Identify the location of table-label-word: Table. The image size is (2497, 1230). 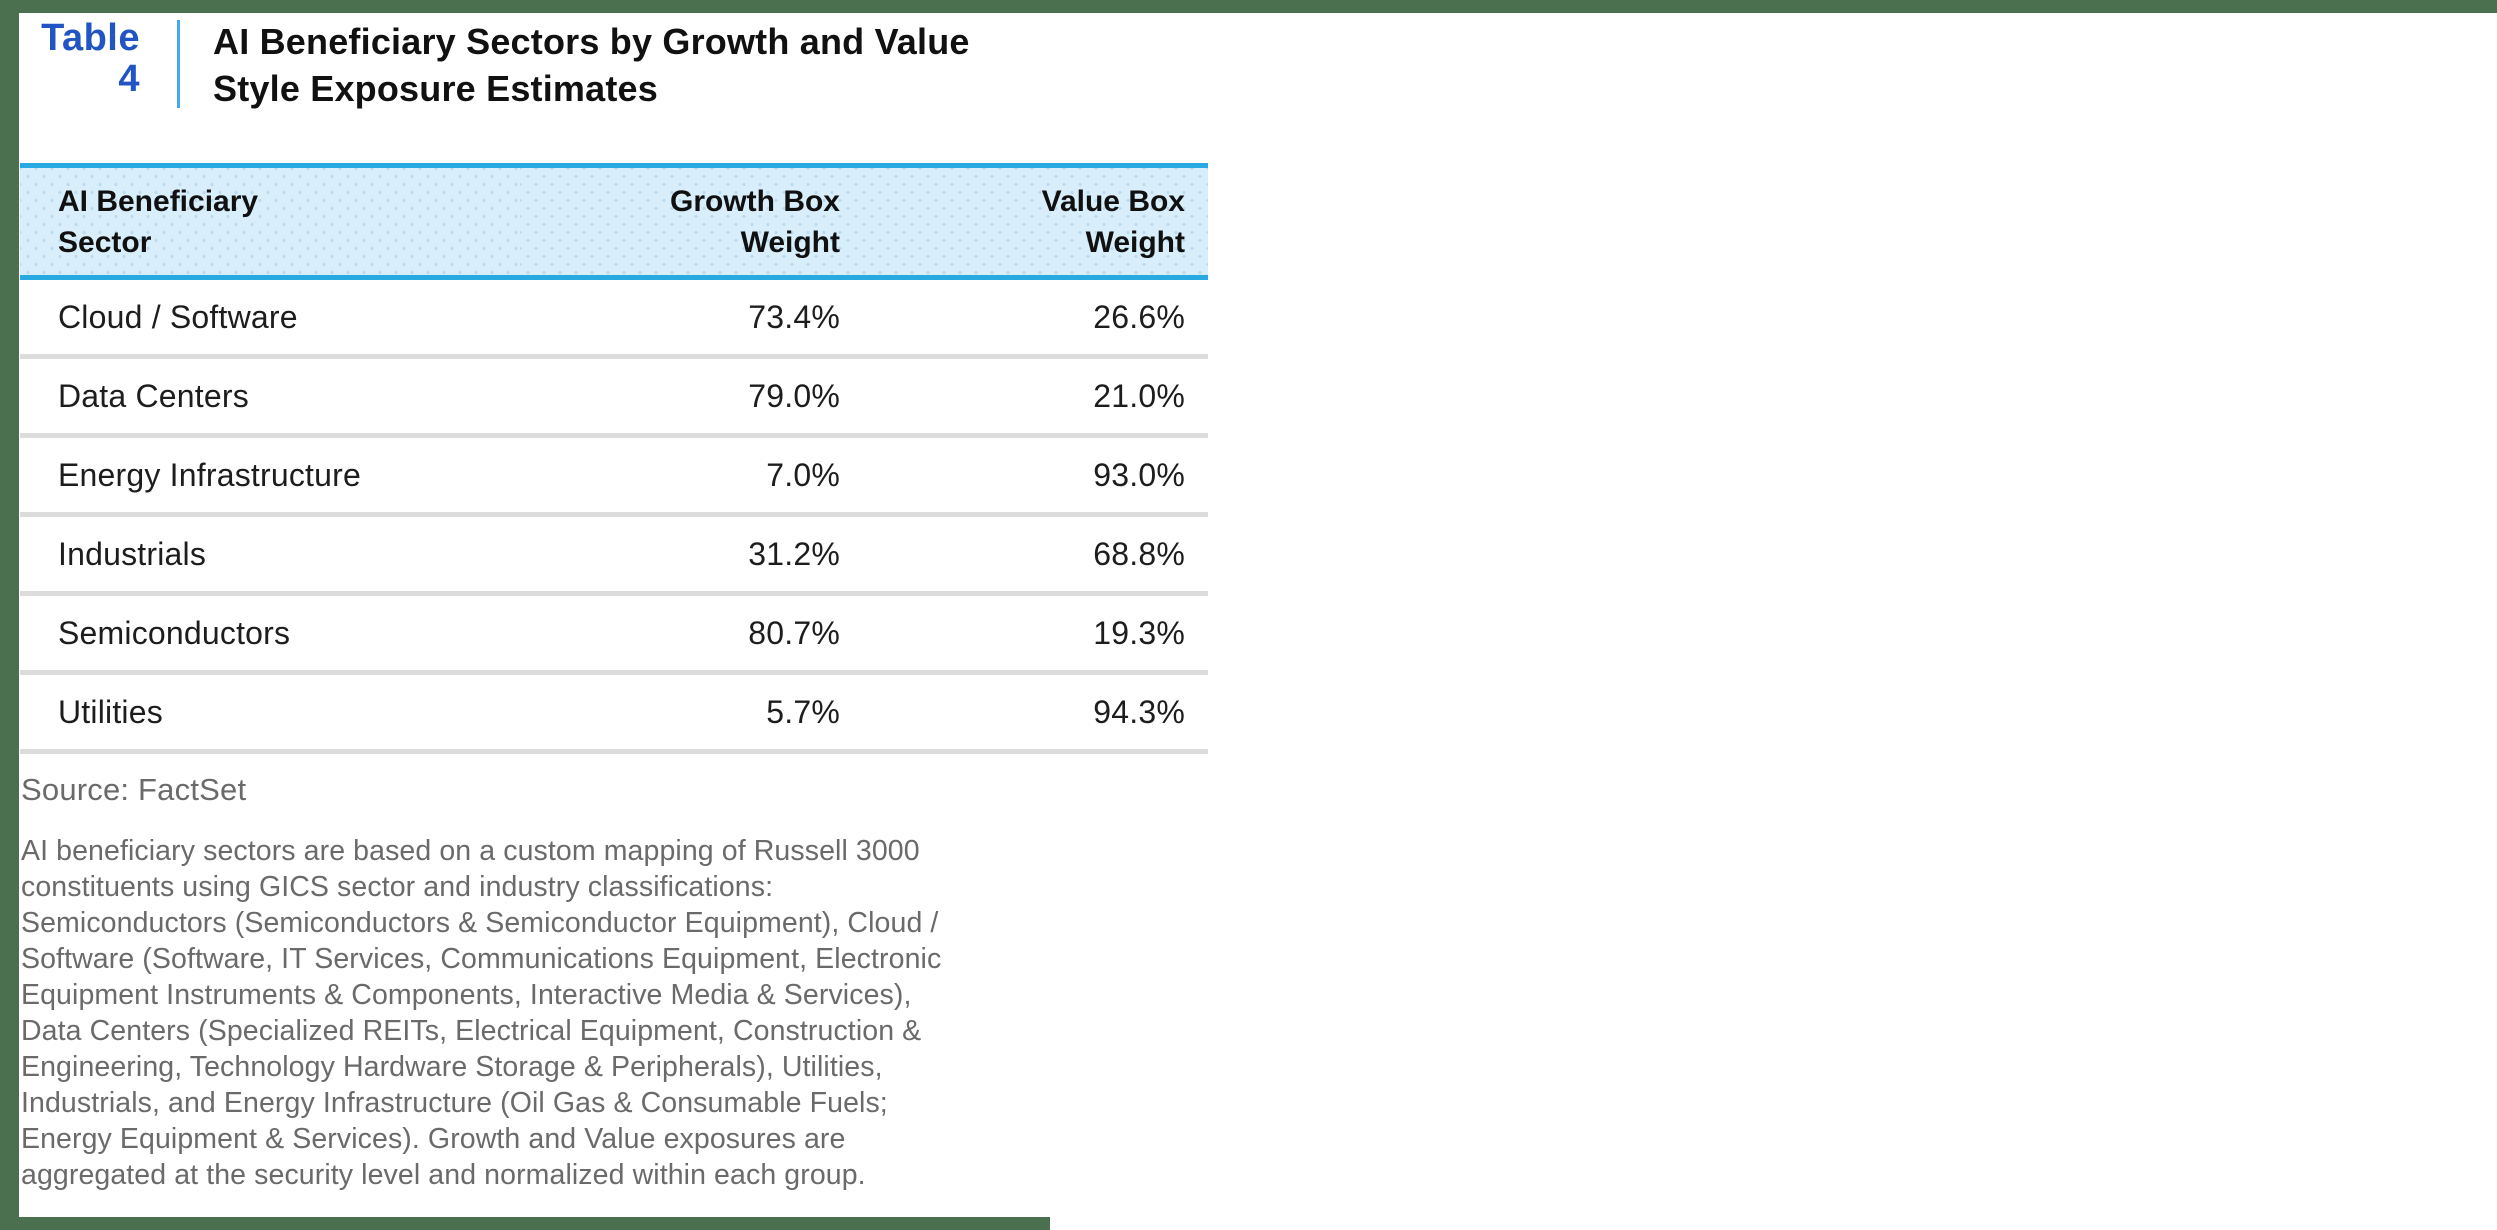
(90, 38).